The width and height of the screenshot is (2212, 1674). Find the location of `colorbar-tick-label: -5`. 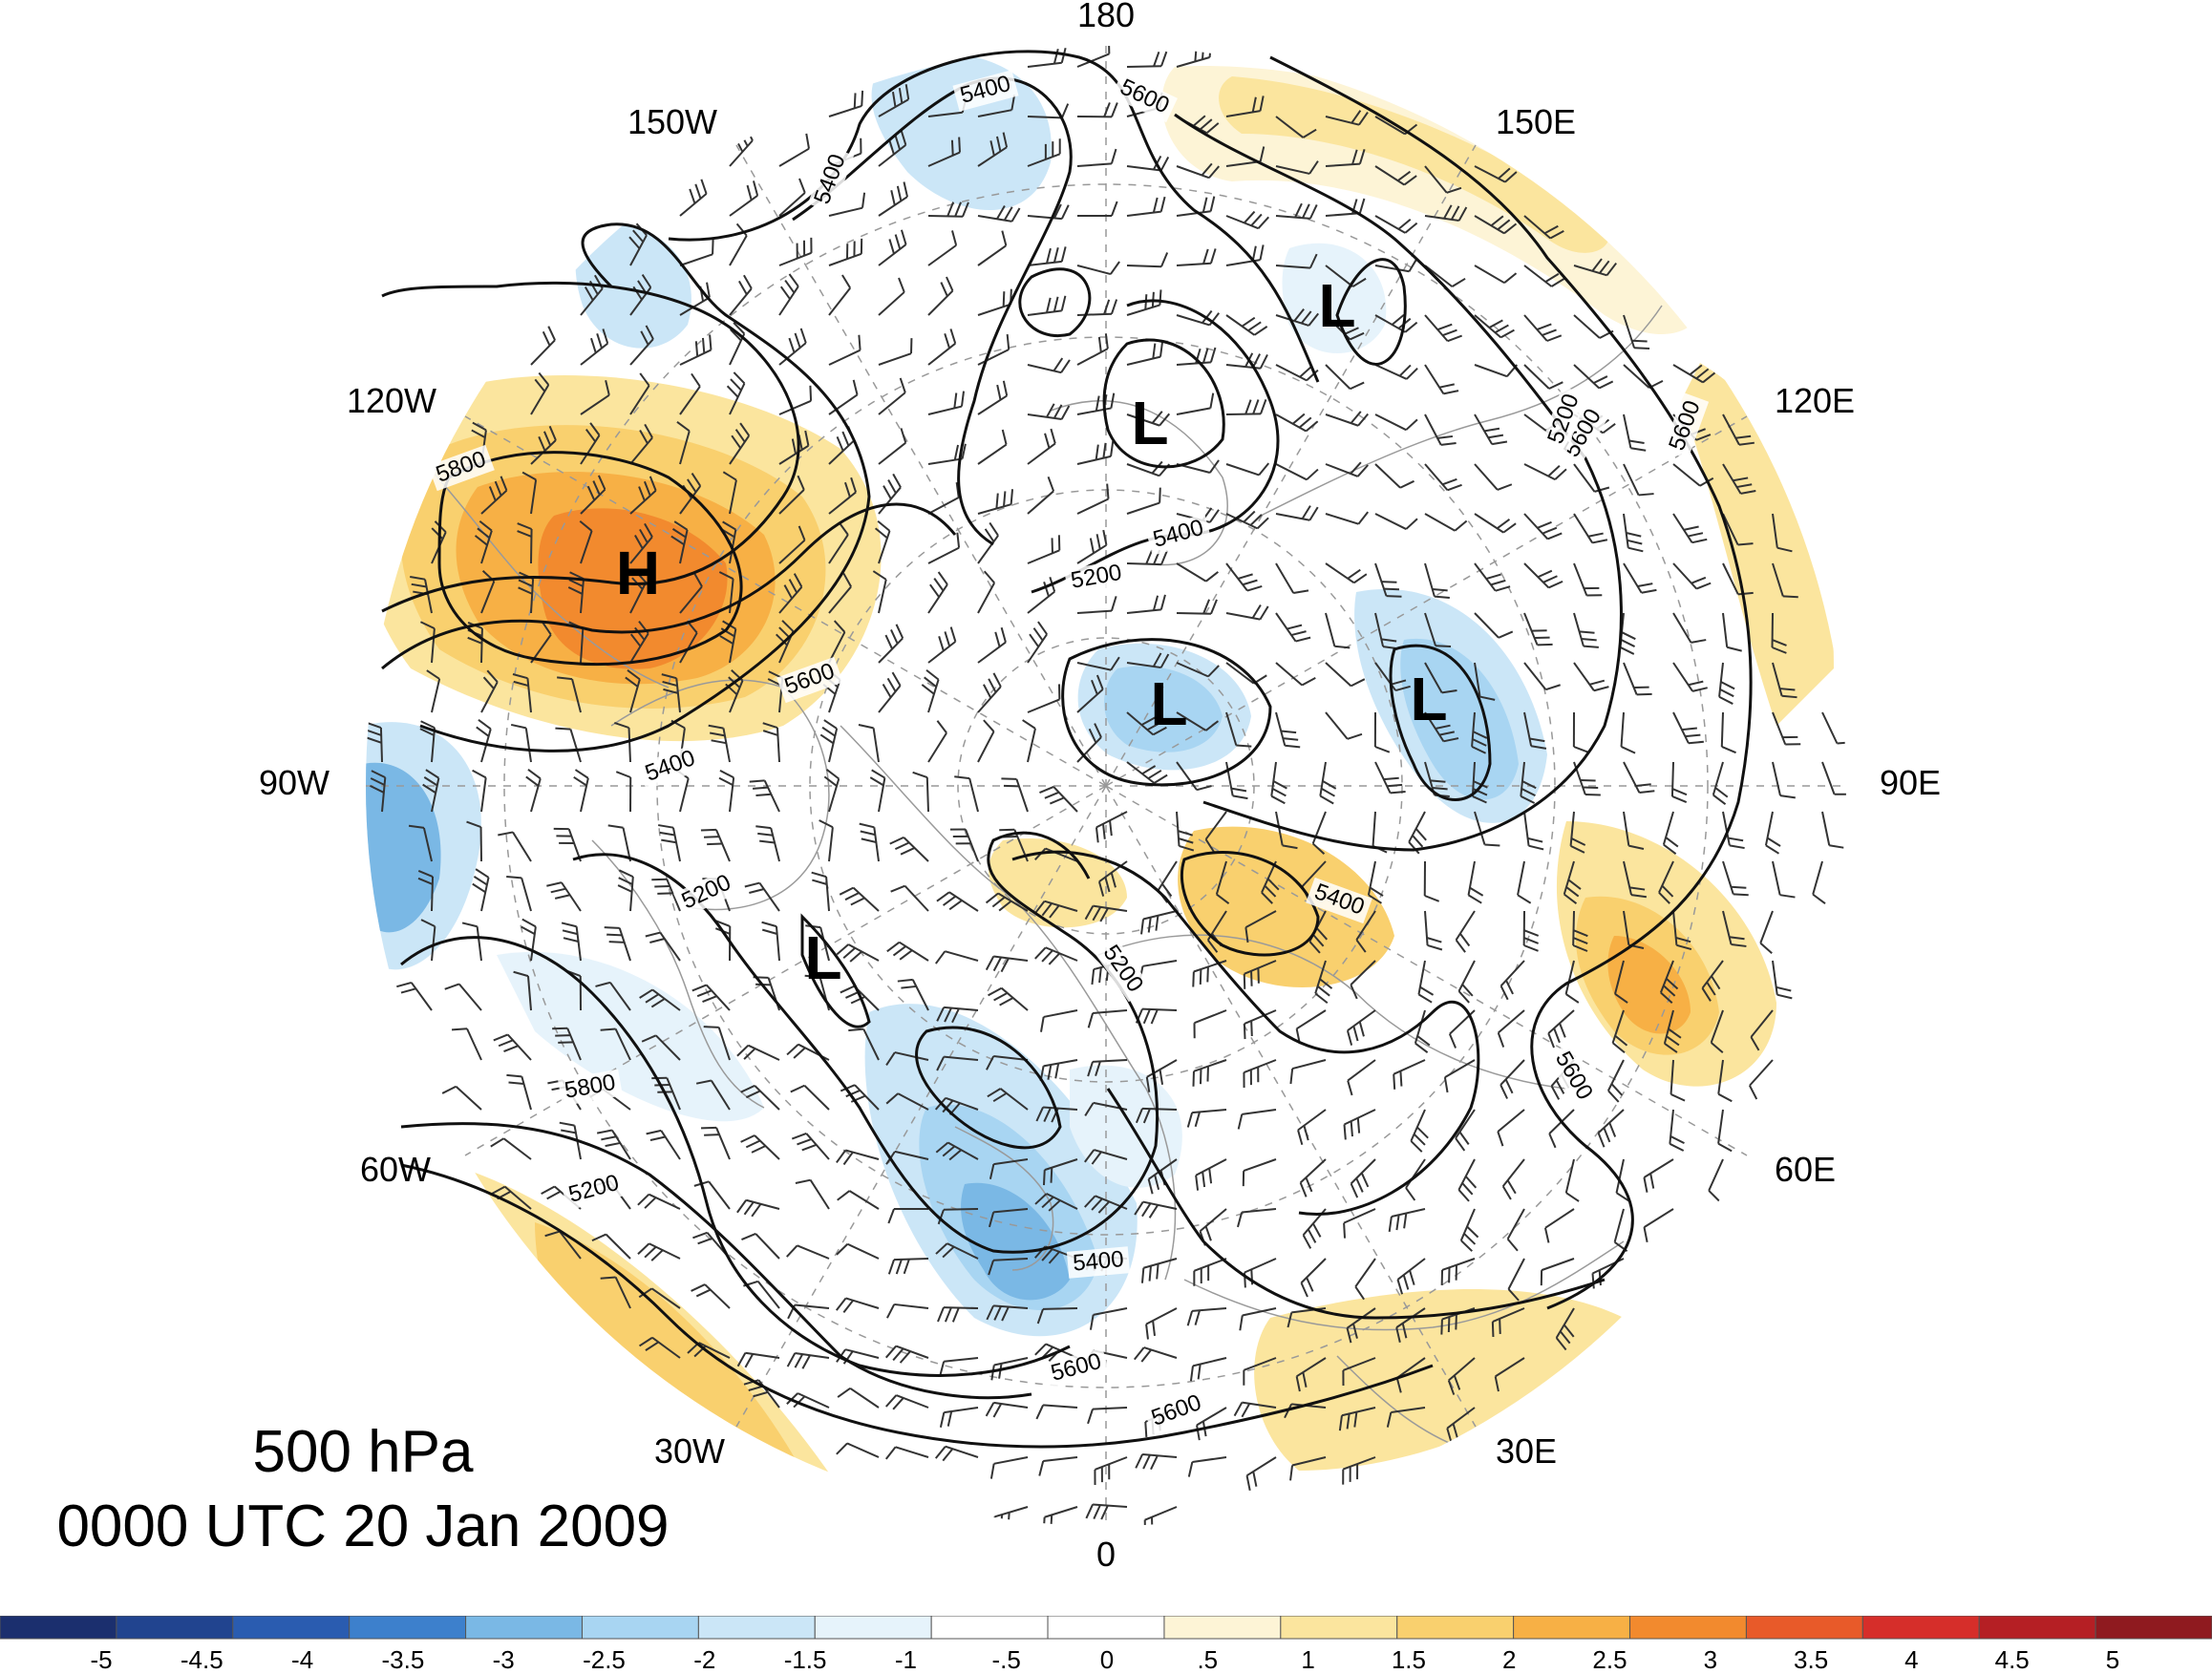

colorbar-tick-label: -5 is located at coordinates (101, 1659).